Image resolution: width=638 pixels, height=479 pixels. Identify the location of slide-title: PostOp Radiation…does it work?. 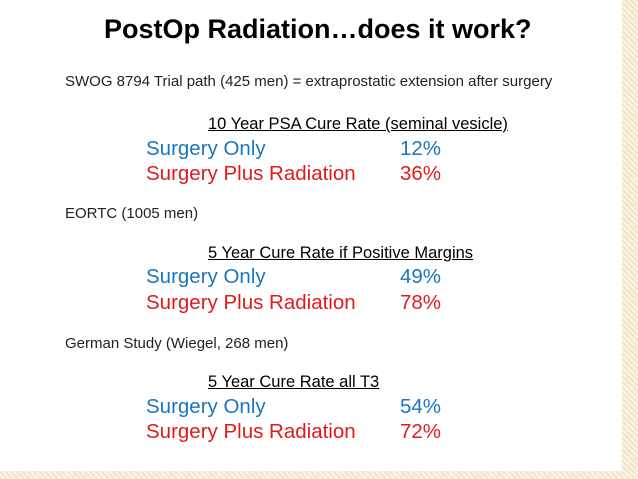
(318, 29).